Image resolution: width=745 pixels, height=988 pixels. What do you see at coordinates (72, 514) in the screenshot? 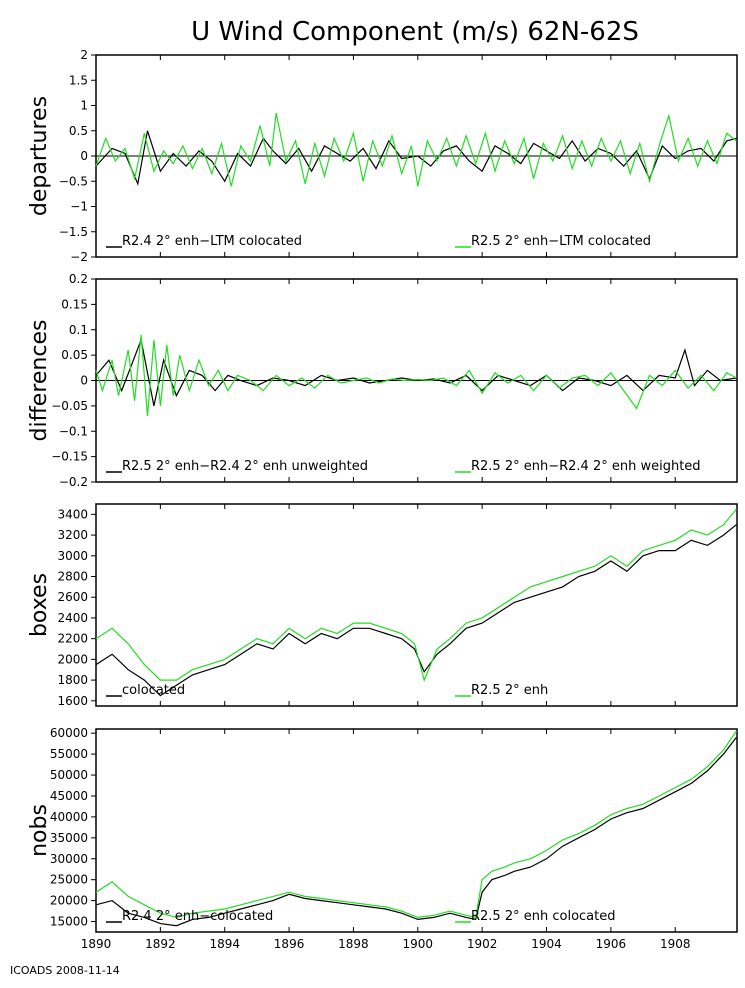
I see `y-tick-label: 3400` at bounding box center [72, 514].